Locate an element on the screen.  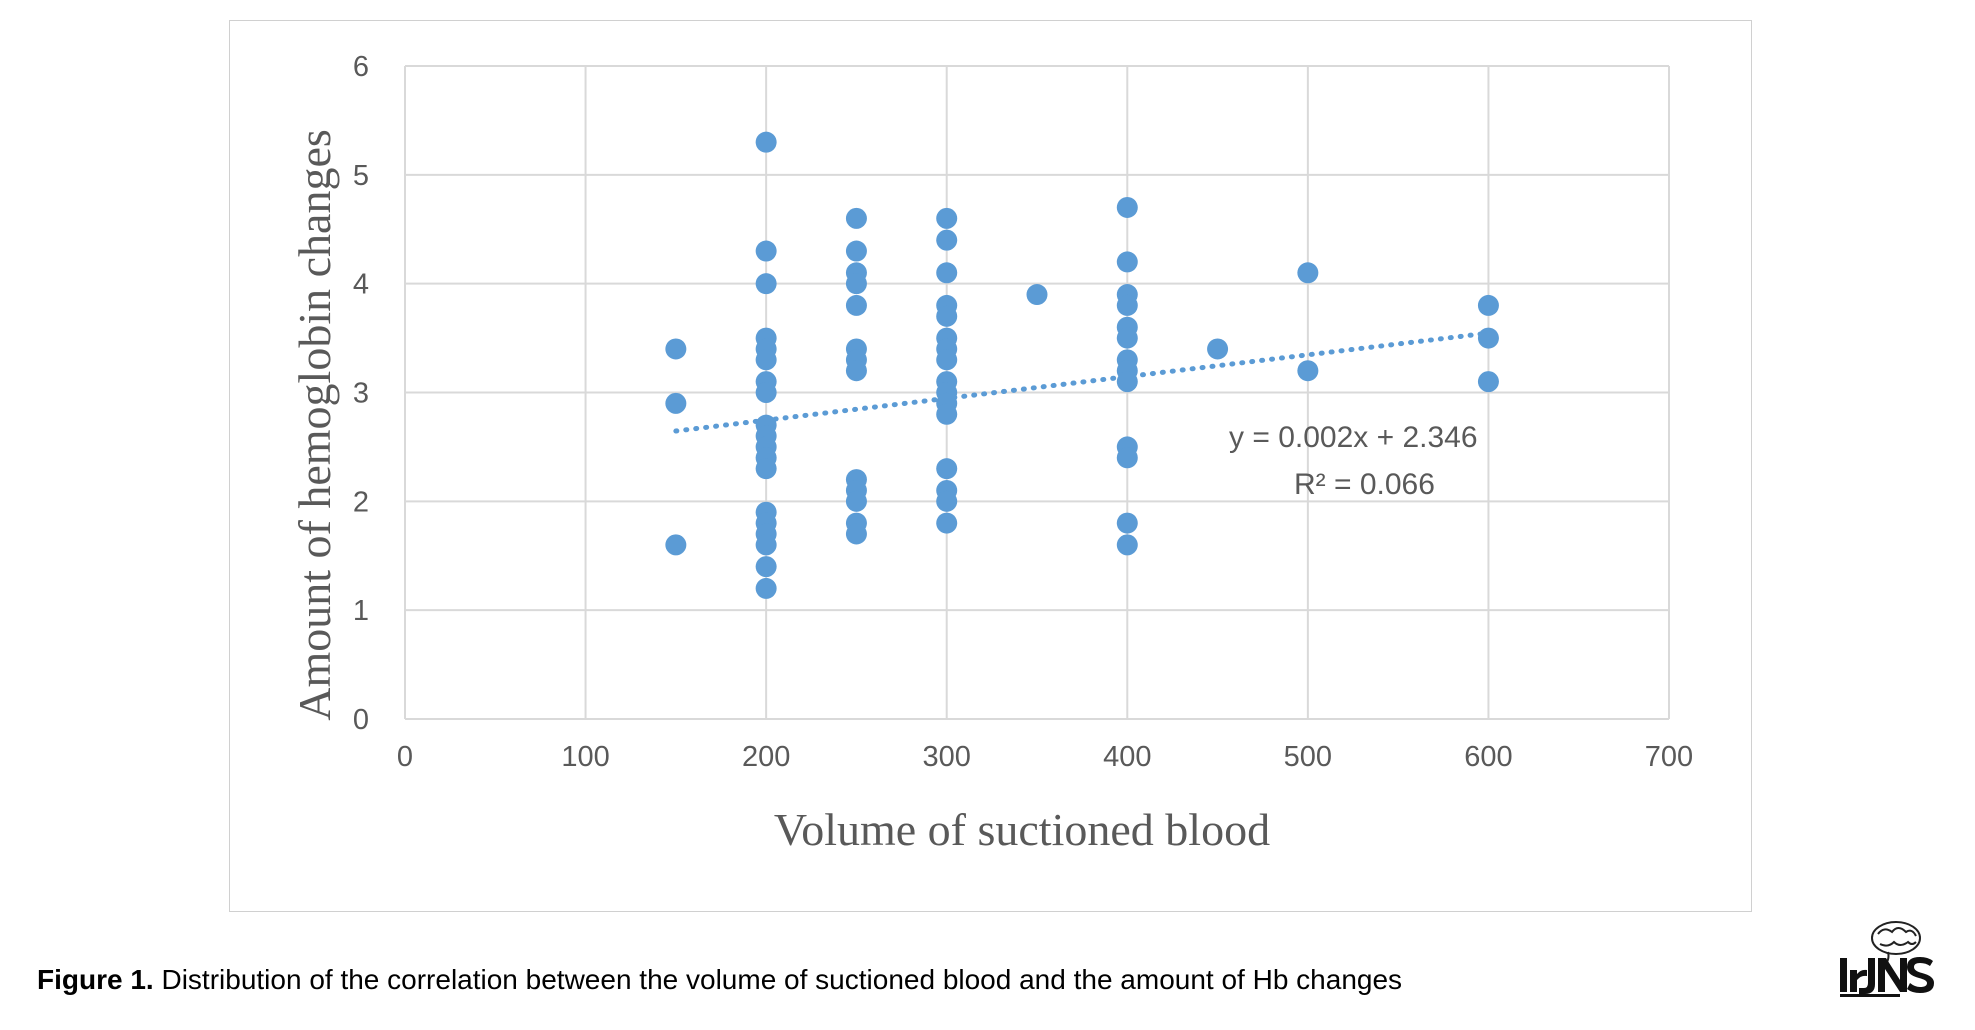
logo-lettering is located at coordinates (1887, 977).